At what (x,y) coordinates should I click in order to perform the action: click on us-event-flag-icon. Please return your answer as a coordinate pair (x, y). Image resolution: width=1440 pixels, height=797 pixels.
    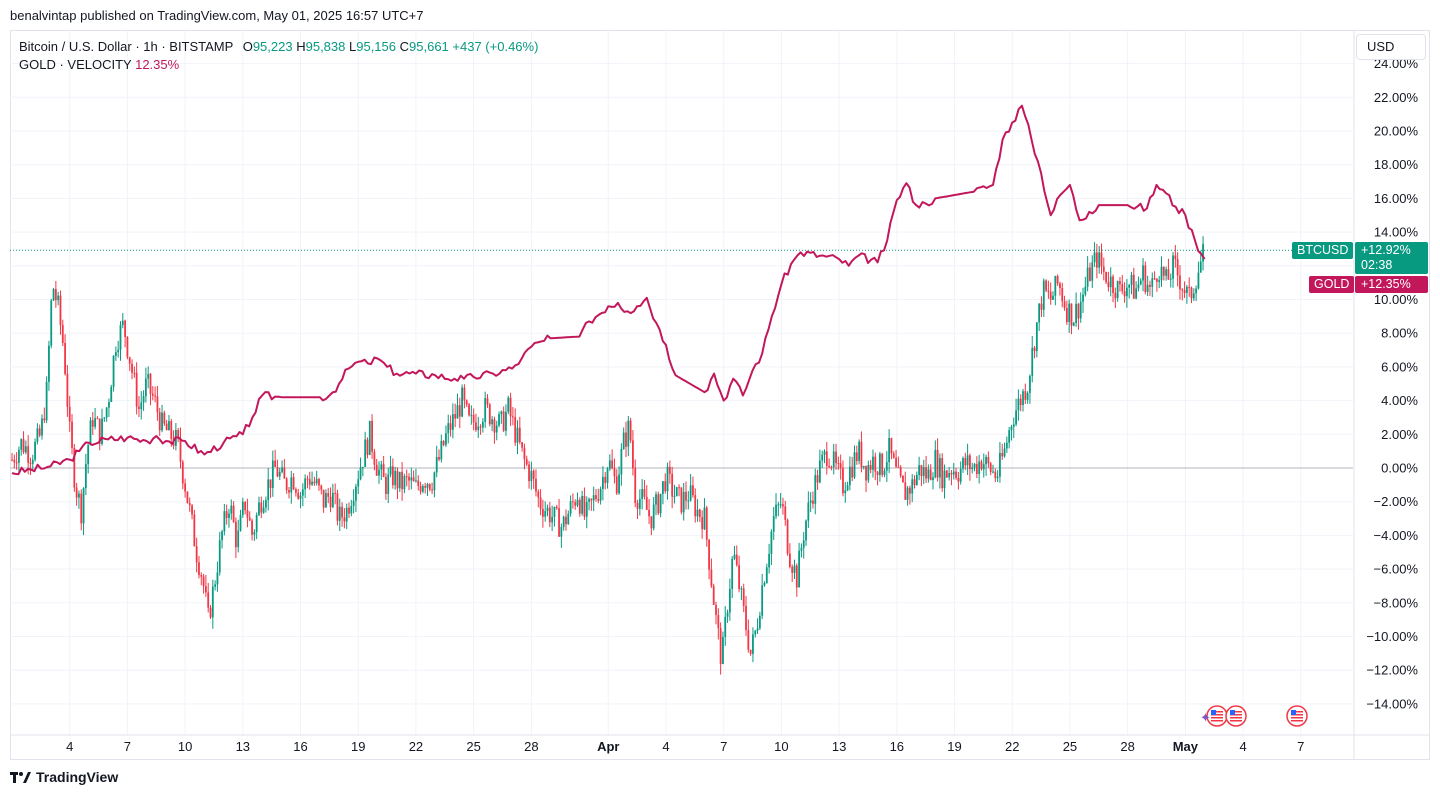
    Looking at the image, I should click on (1297, 716).